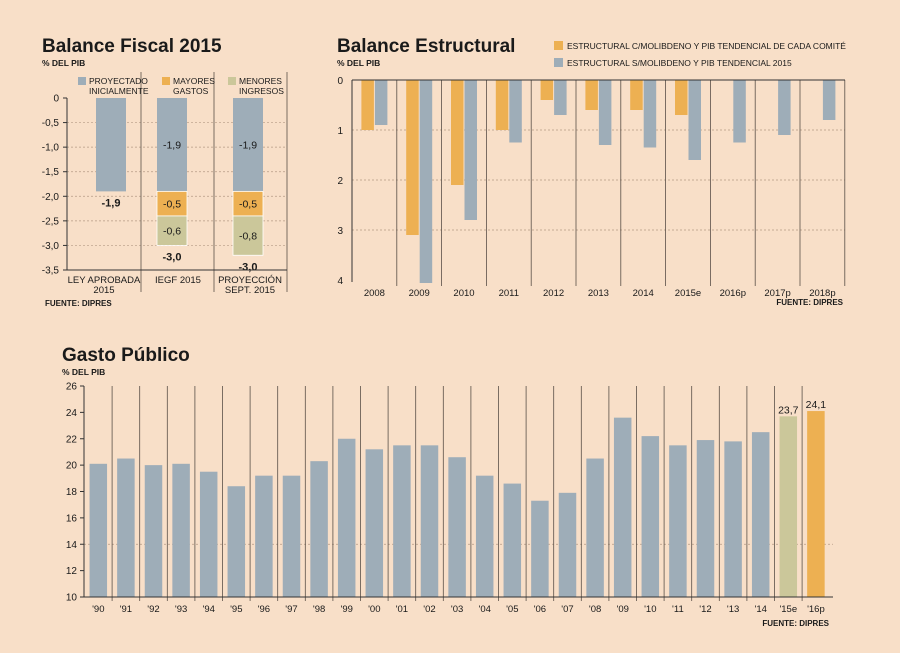 This screenshot has width=900, height=653. I want to click on y-tick-label: -2,0, so click(51, 197).